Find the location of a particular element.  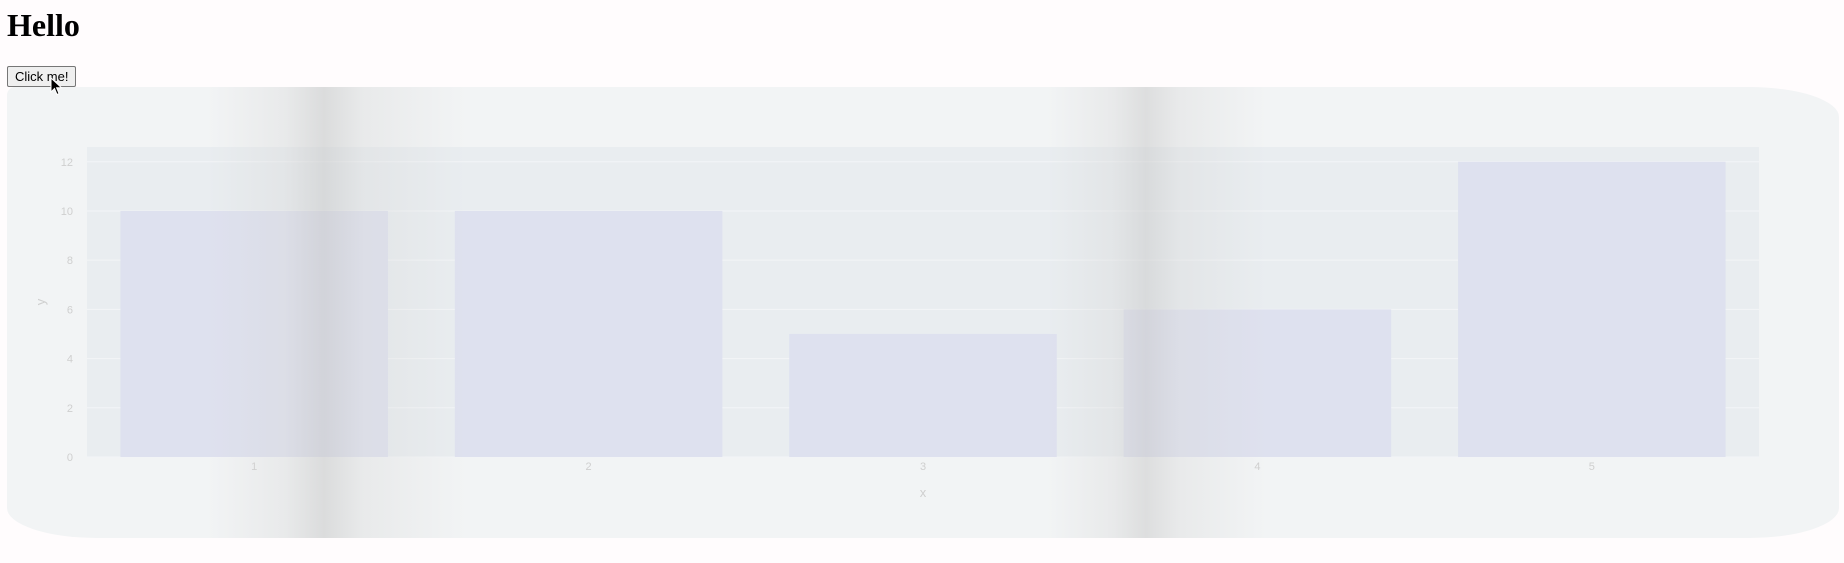

y-tick-label: 2 is located at coordinates (70, 409).